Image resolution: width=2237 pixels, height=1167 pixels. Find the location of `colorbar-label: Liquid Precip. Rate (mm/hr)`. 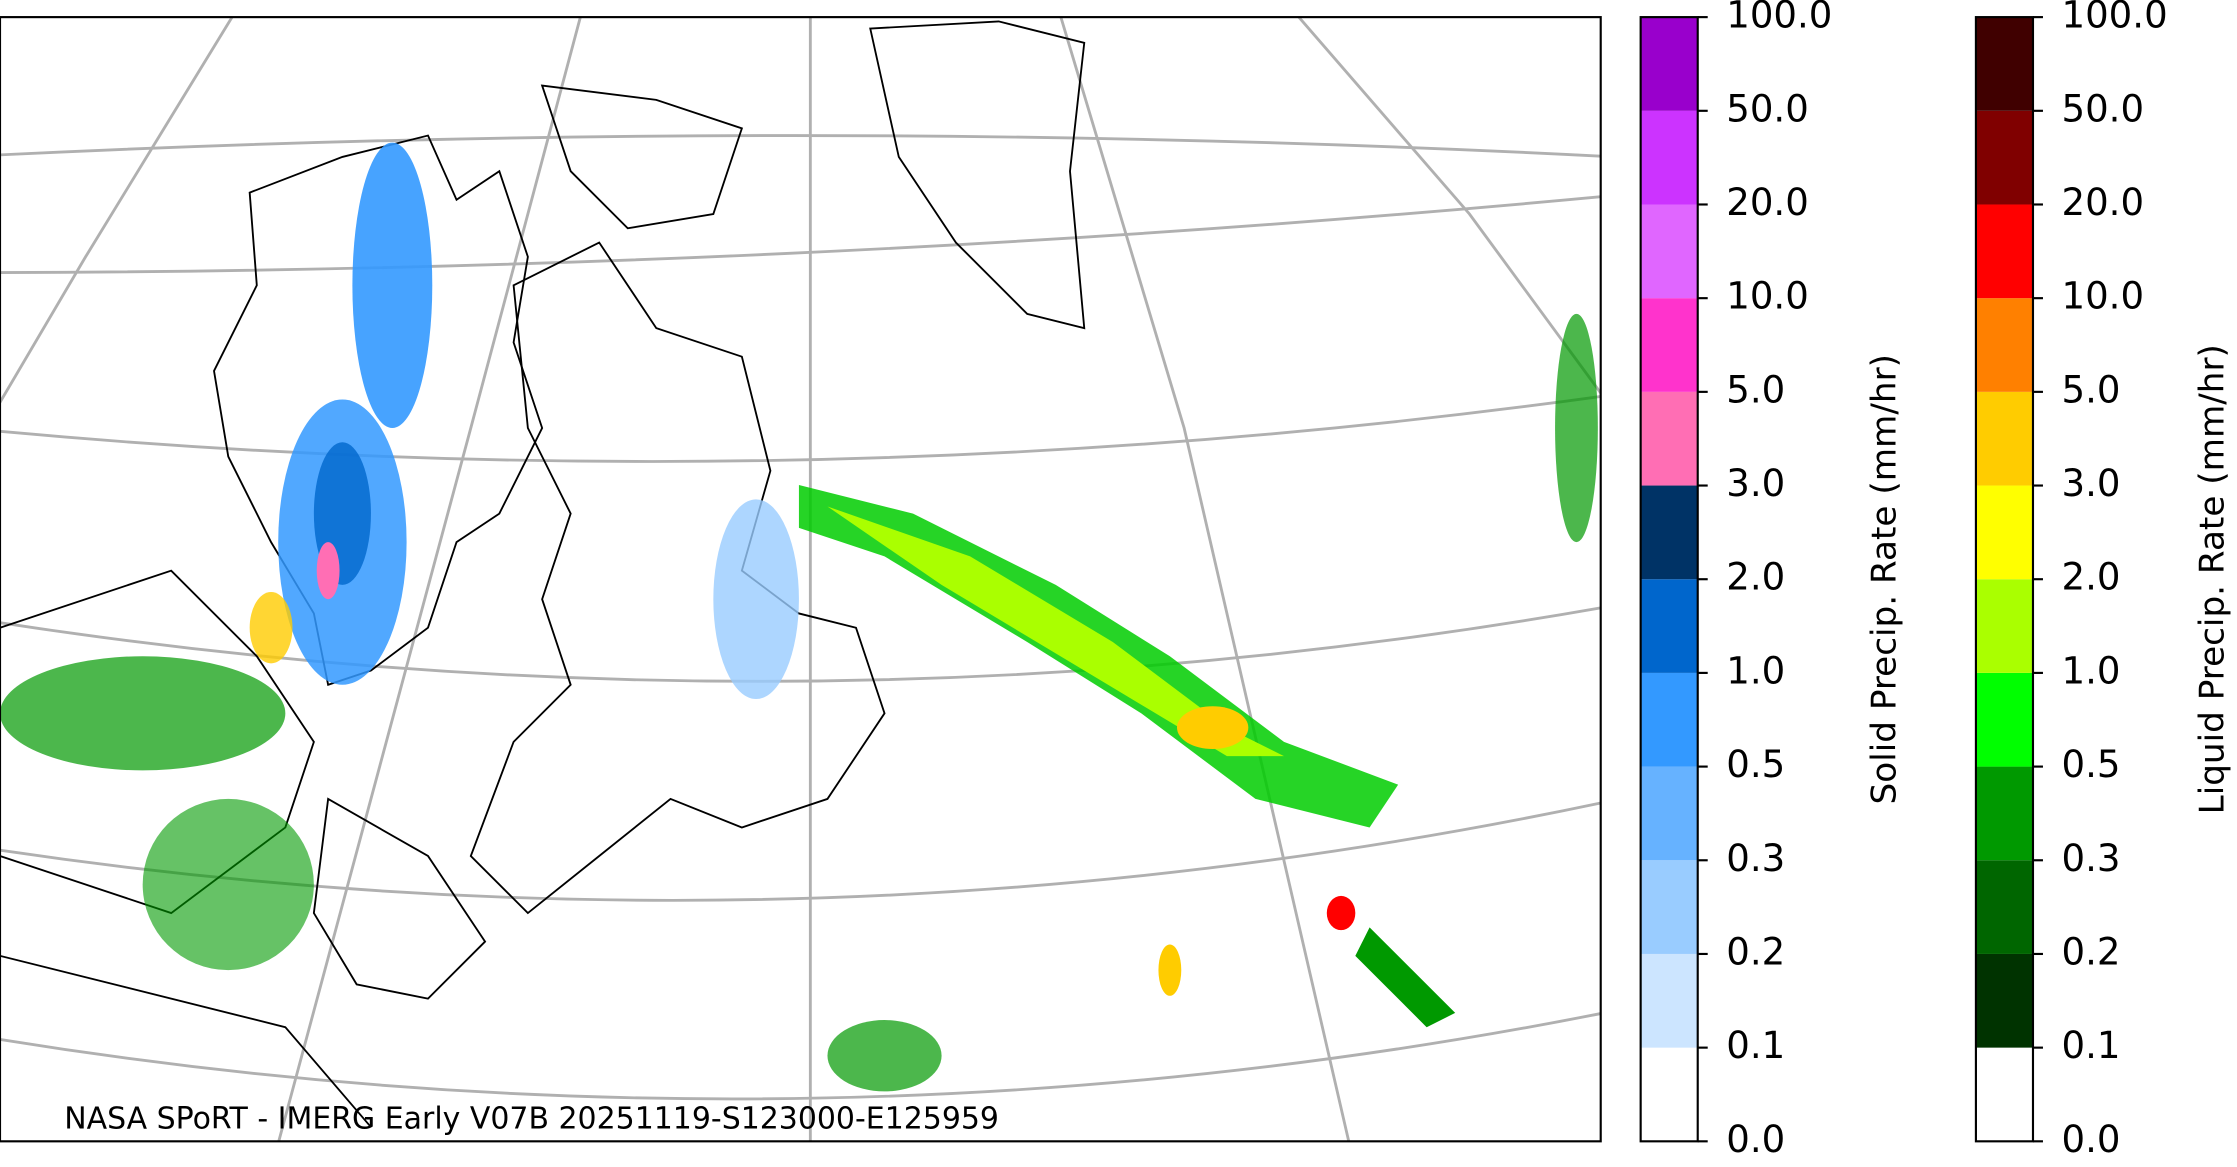

colorbar-label: Liquid Precip. Rate (mm/hr) is located at coordinates (2213, 579).